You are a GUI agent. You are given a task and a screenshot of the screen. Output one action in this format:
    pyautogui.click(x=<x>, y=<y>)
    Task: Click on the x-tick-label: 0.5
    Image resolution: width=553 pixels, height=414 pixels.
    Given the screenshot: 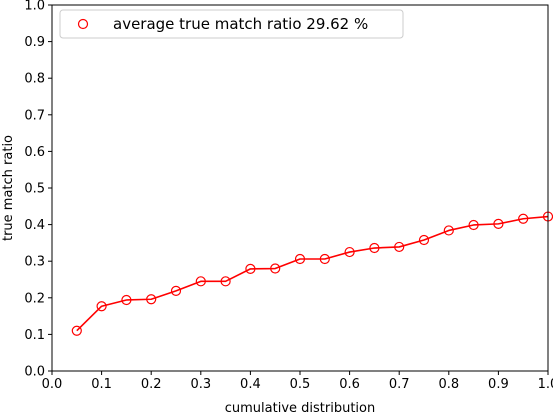 What is the action you would take?
    pyautogui.click(x=300, y=384)
    